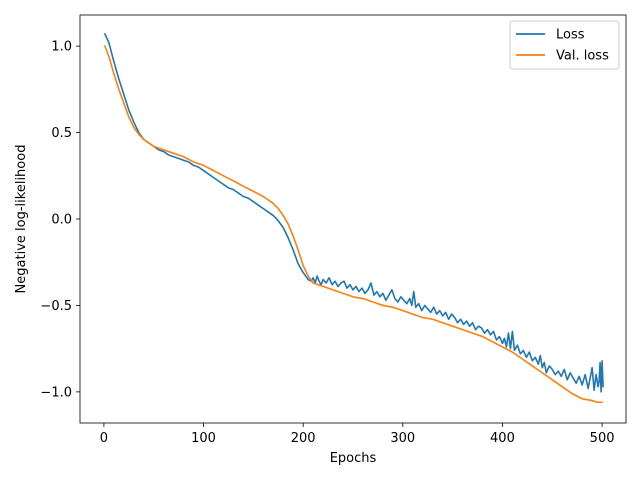 This screenshot has height=480, width=640. Describe the element at coordinates (303, 438) in the screenshot. I see `x-tick-label: 200` at that location.